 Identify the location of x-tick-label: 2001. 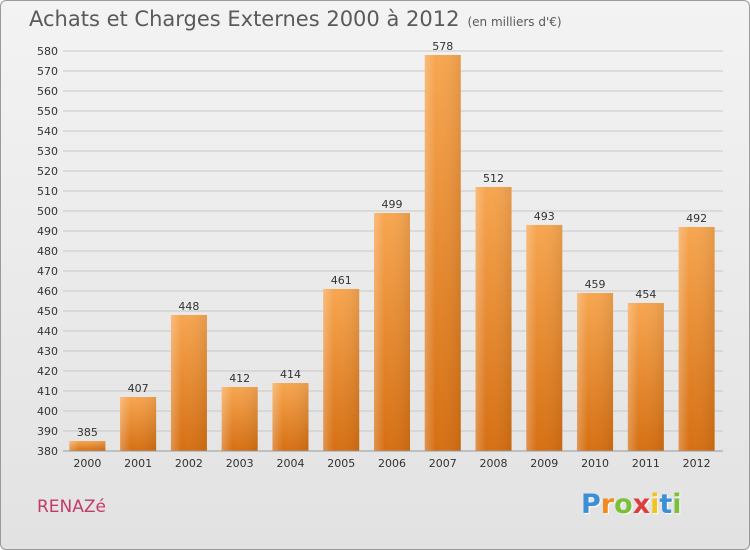
(138, 463).